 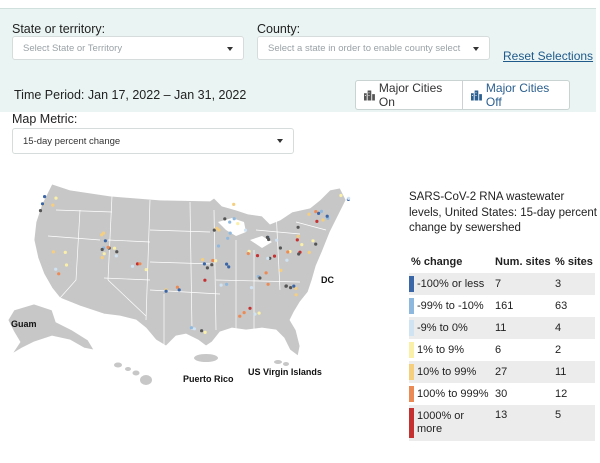 I want to click on major-cities-off-button: Major Cities Off, so click(x=516, y=95).